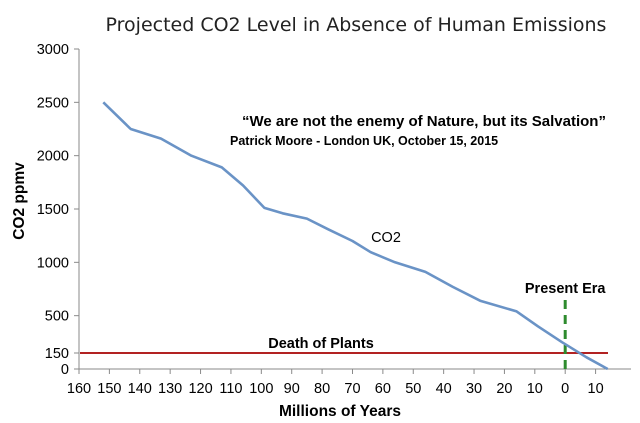  I want to click on x-tick-label: 90, so click(292, 389).